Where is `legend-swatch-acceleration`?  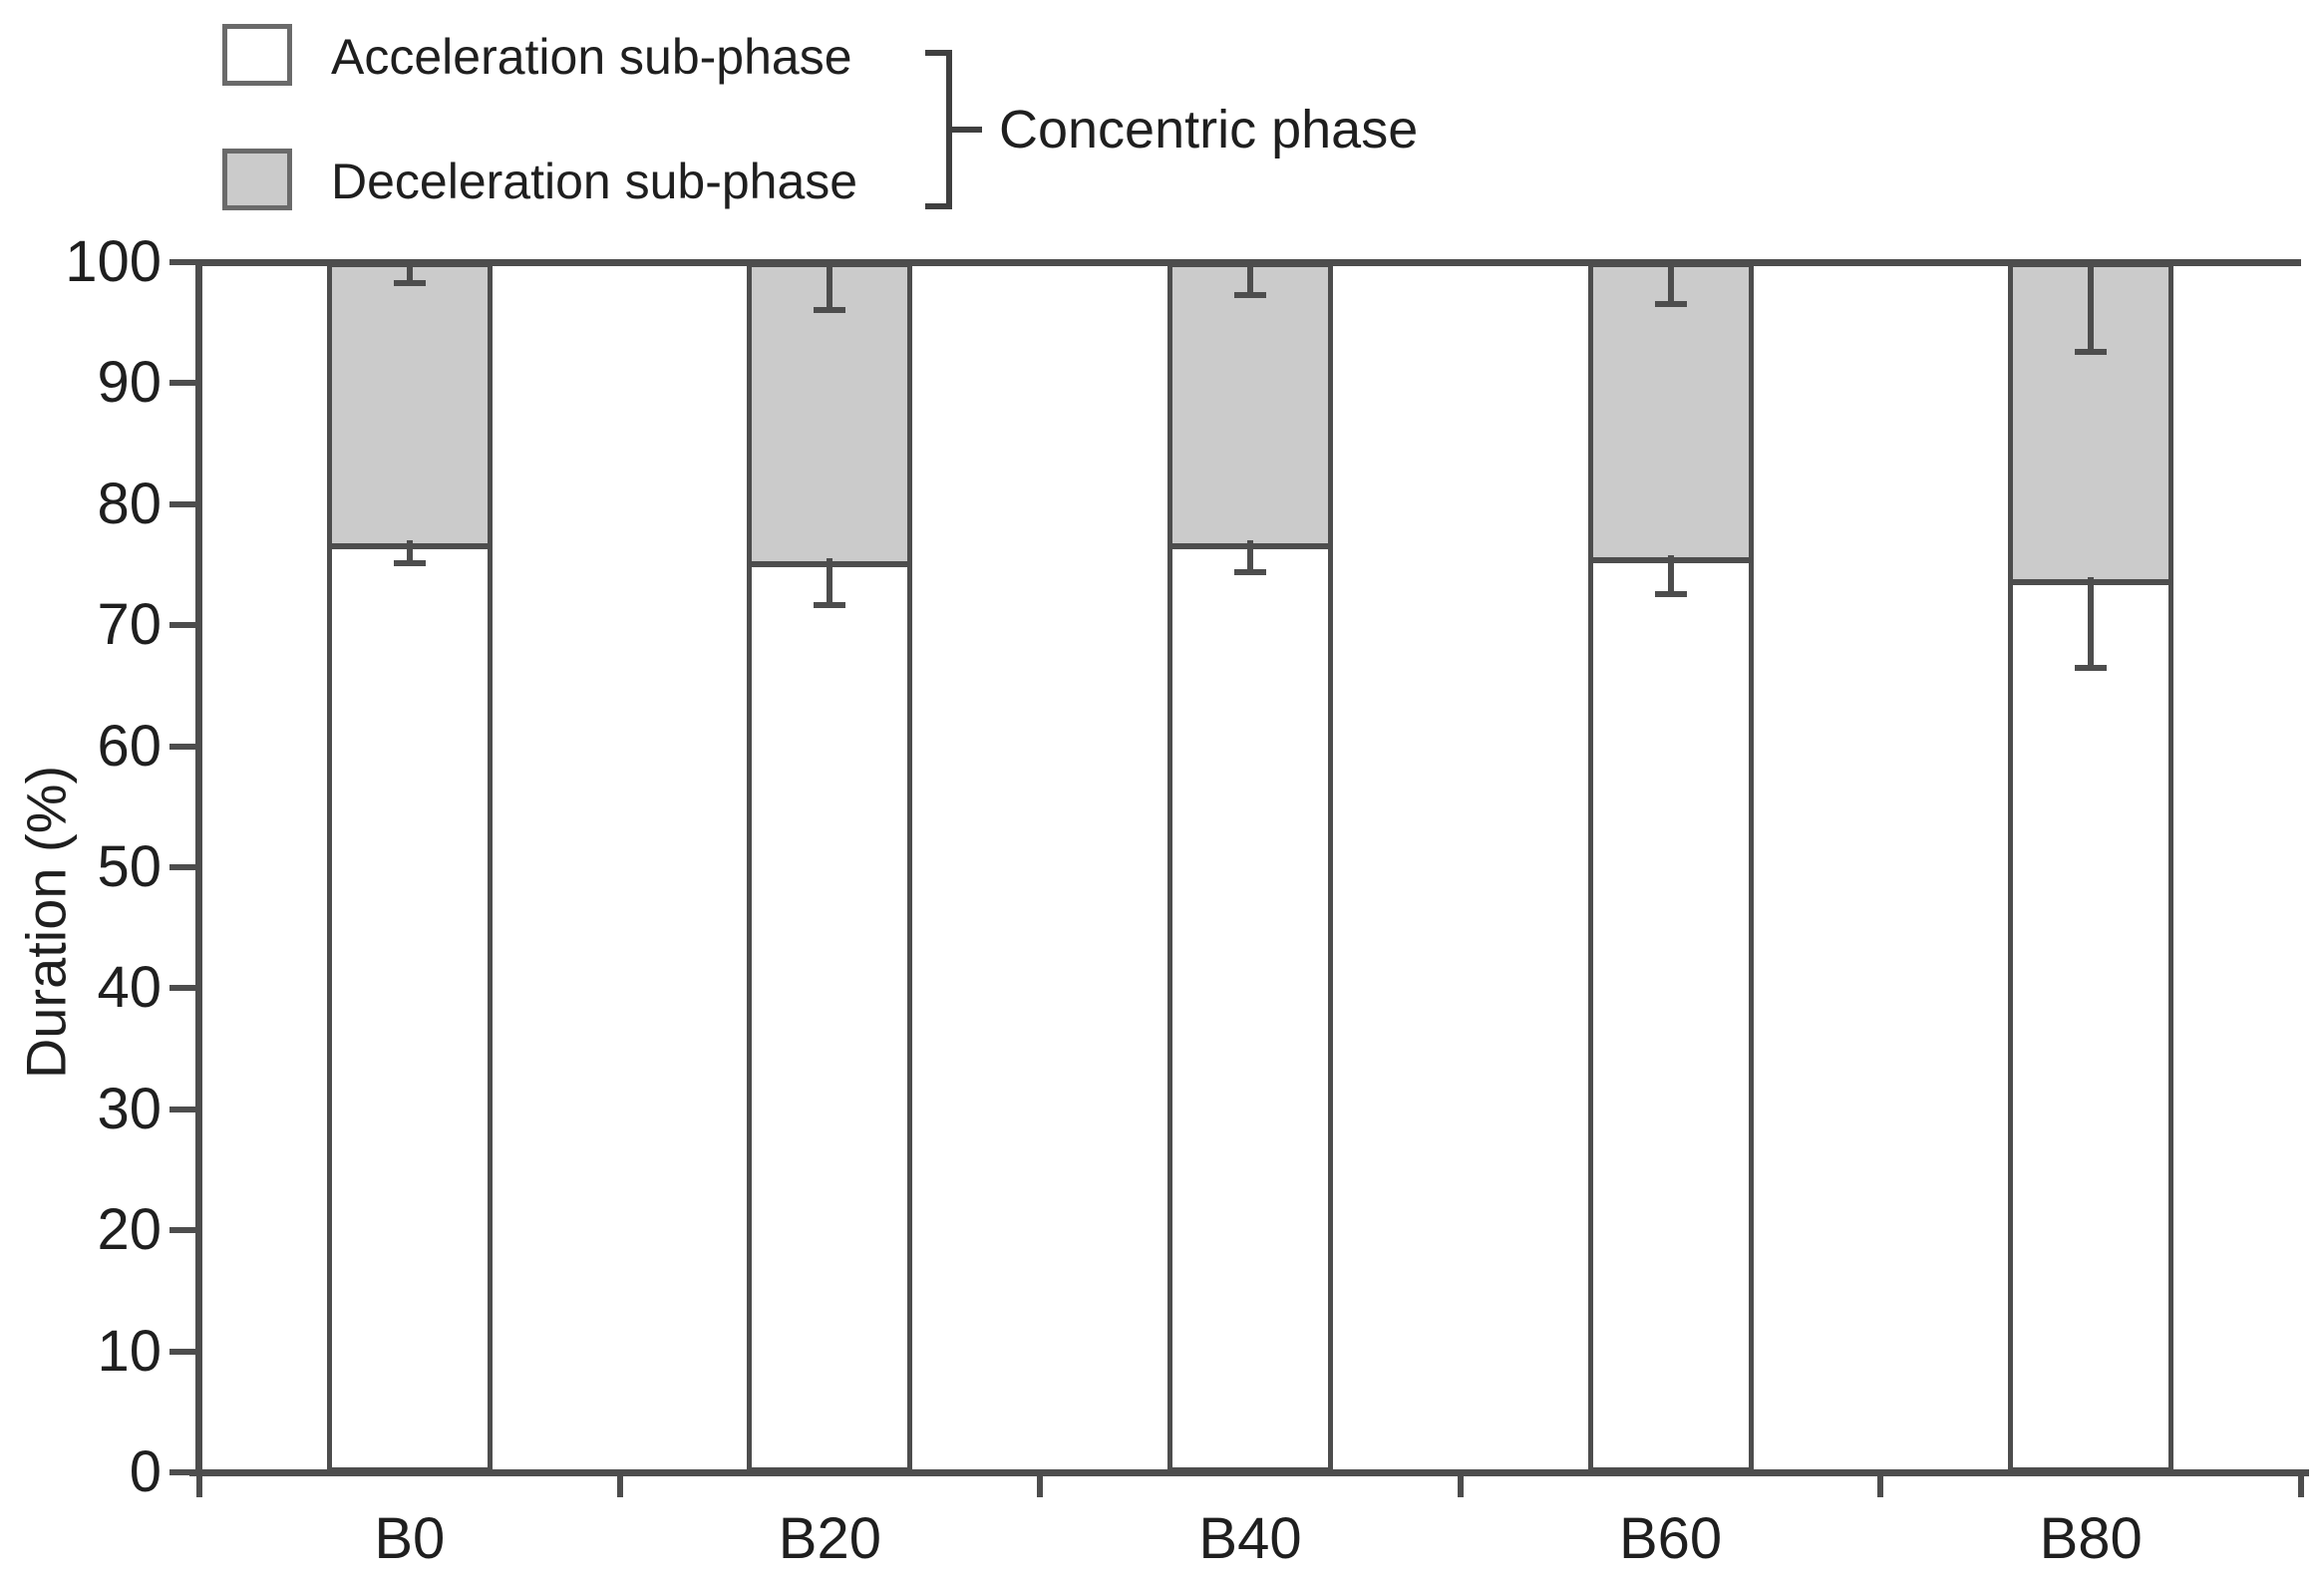
legend-swatch-acceleration is located at coordinates (257, 55).